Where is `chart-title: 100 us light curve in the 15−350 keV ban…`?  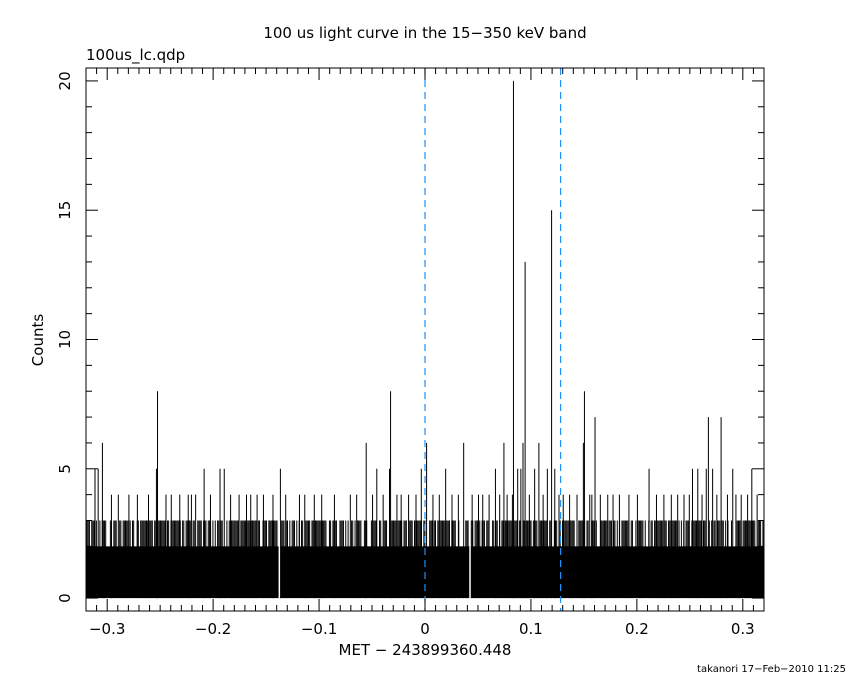
chart-title: 100 us light curve in the 15−350 keV ban… is located at coordinates (424, 33).